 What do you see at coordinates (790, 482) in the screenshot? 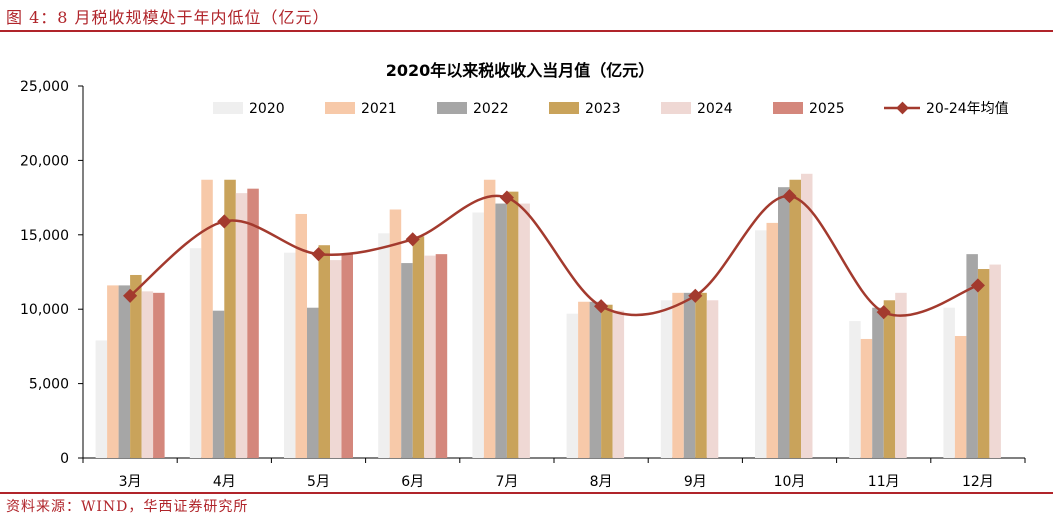
I see `x-tick-label: 10月` at bounding box center [790, 482].